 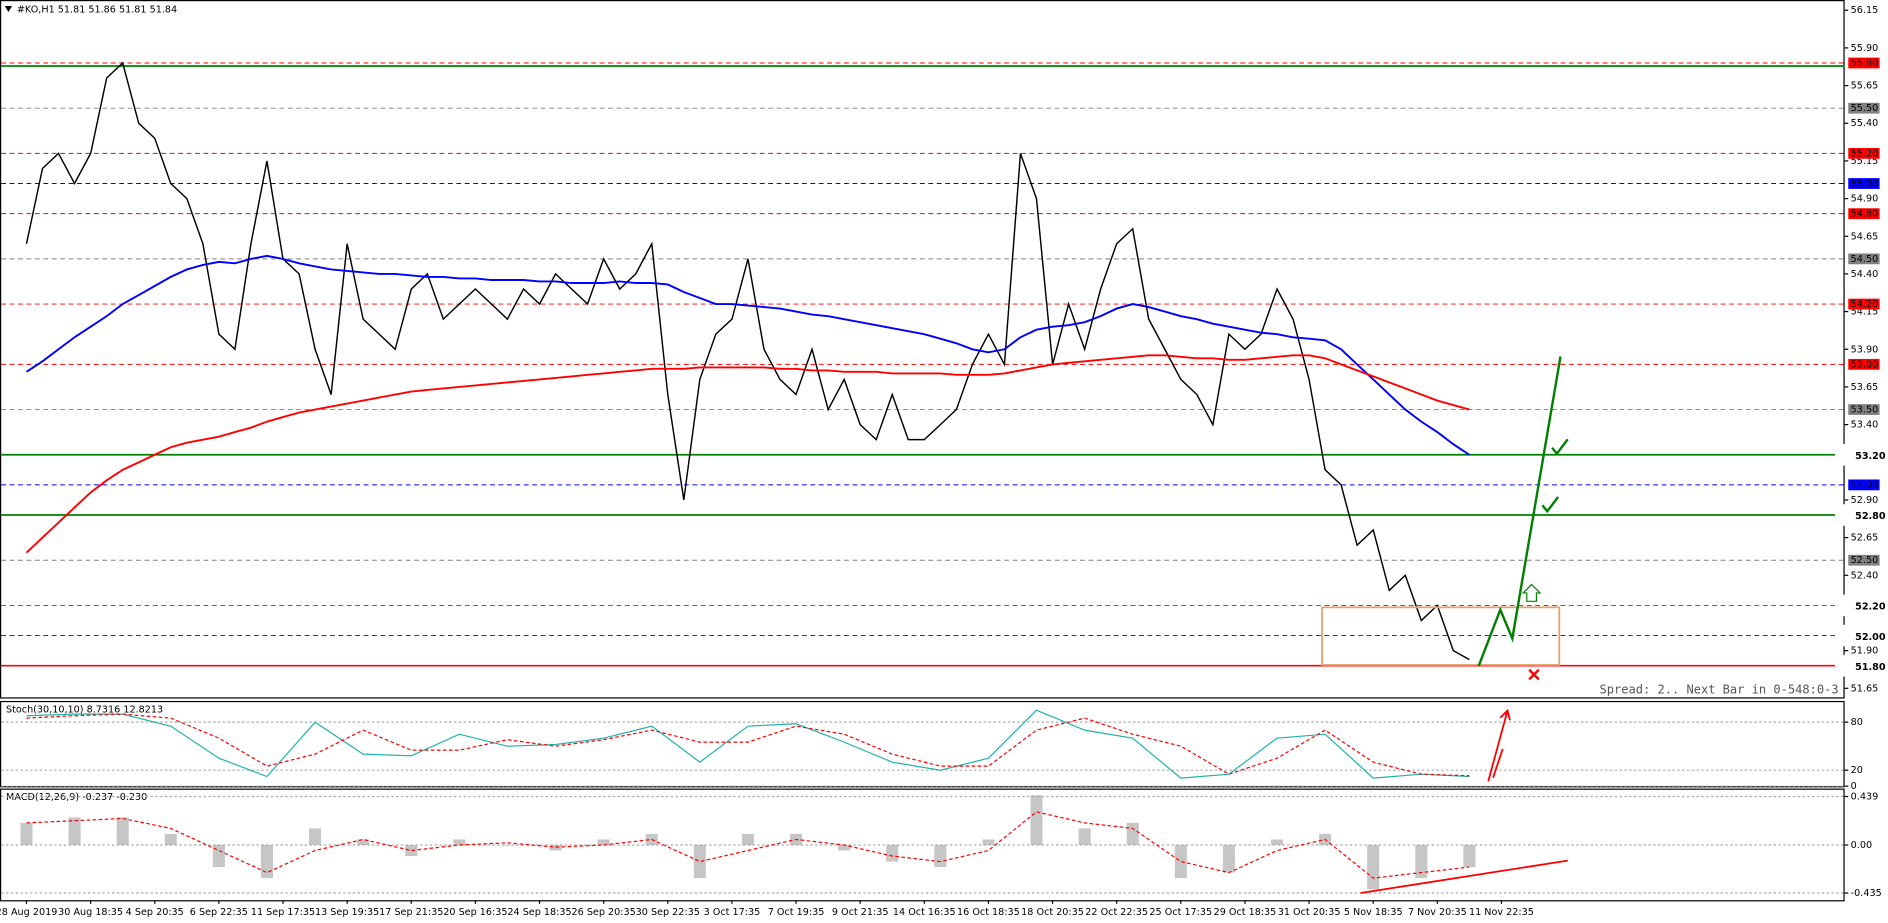 What do you see at coordinates (1861, 845) in the screenshot?
I see `y-tick-label: 0.00` at bounding box center [1861, 845].